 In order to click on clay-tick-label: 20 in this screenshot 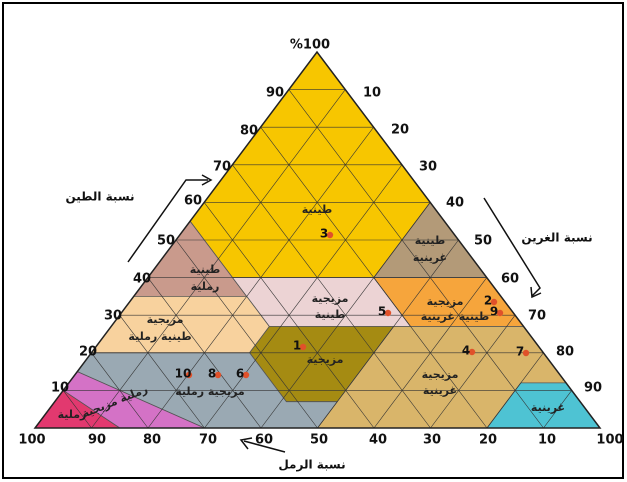, I will do `click(88, 352)`.